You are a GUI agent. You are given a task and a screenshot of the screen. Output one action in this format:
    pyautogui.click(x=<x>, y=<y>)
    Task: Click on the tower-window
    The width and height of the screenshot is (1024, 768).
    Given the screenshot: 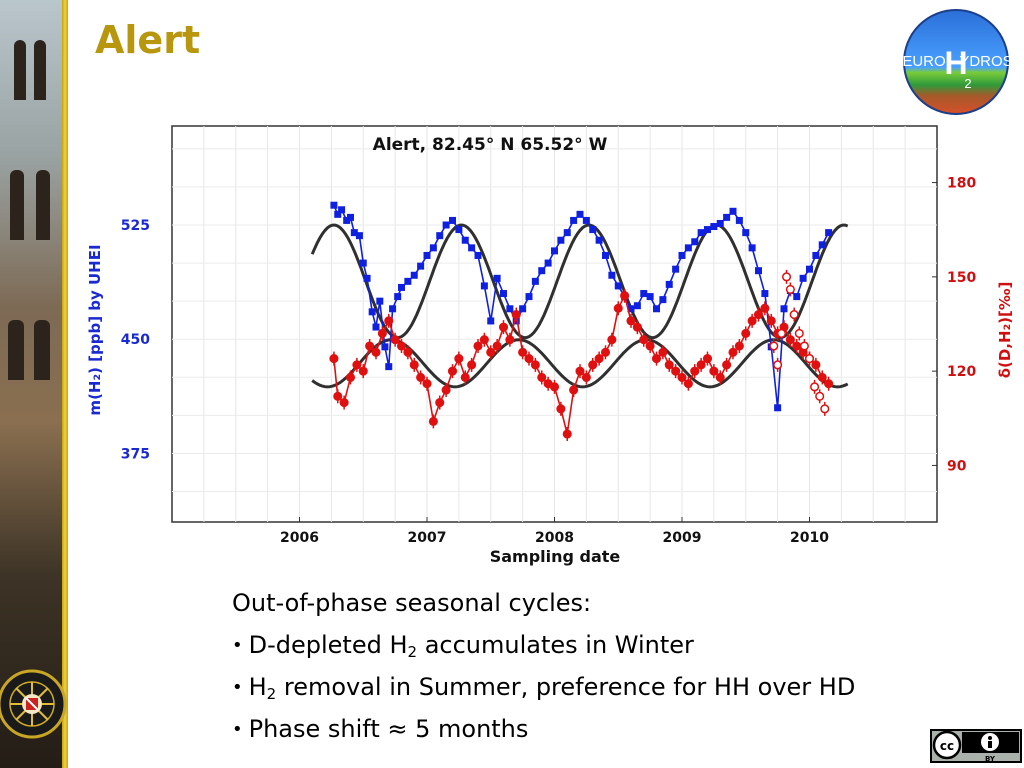 What is the action you would take?
    pyautogui.click(x=40, y=70)
    